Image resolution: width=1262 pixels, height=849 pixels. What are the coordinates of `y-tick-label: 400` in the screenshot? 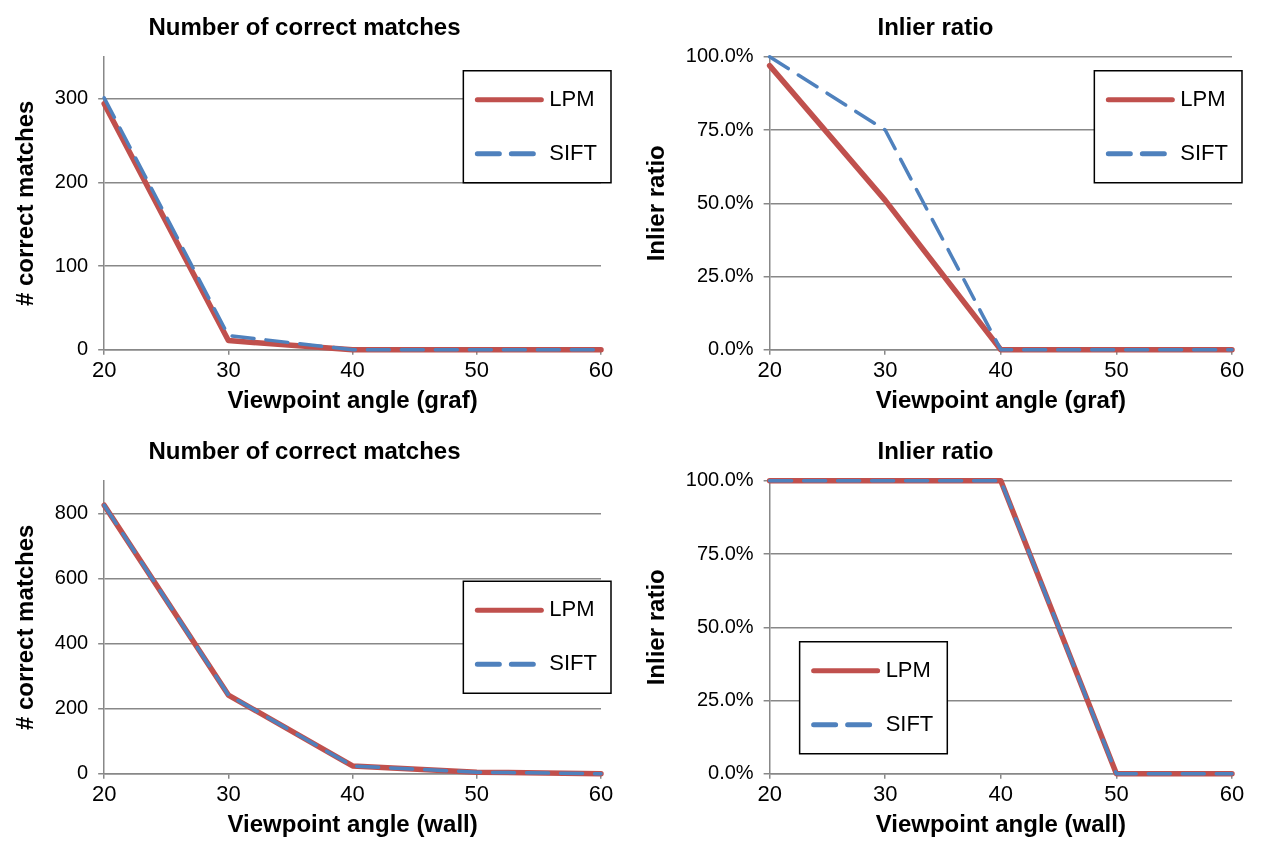 It's located at (71, 642).